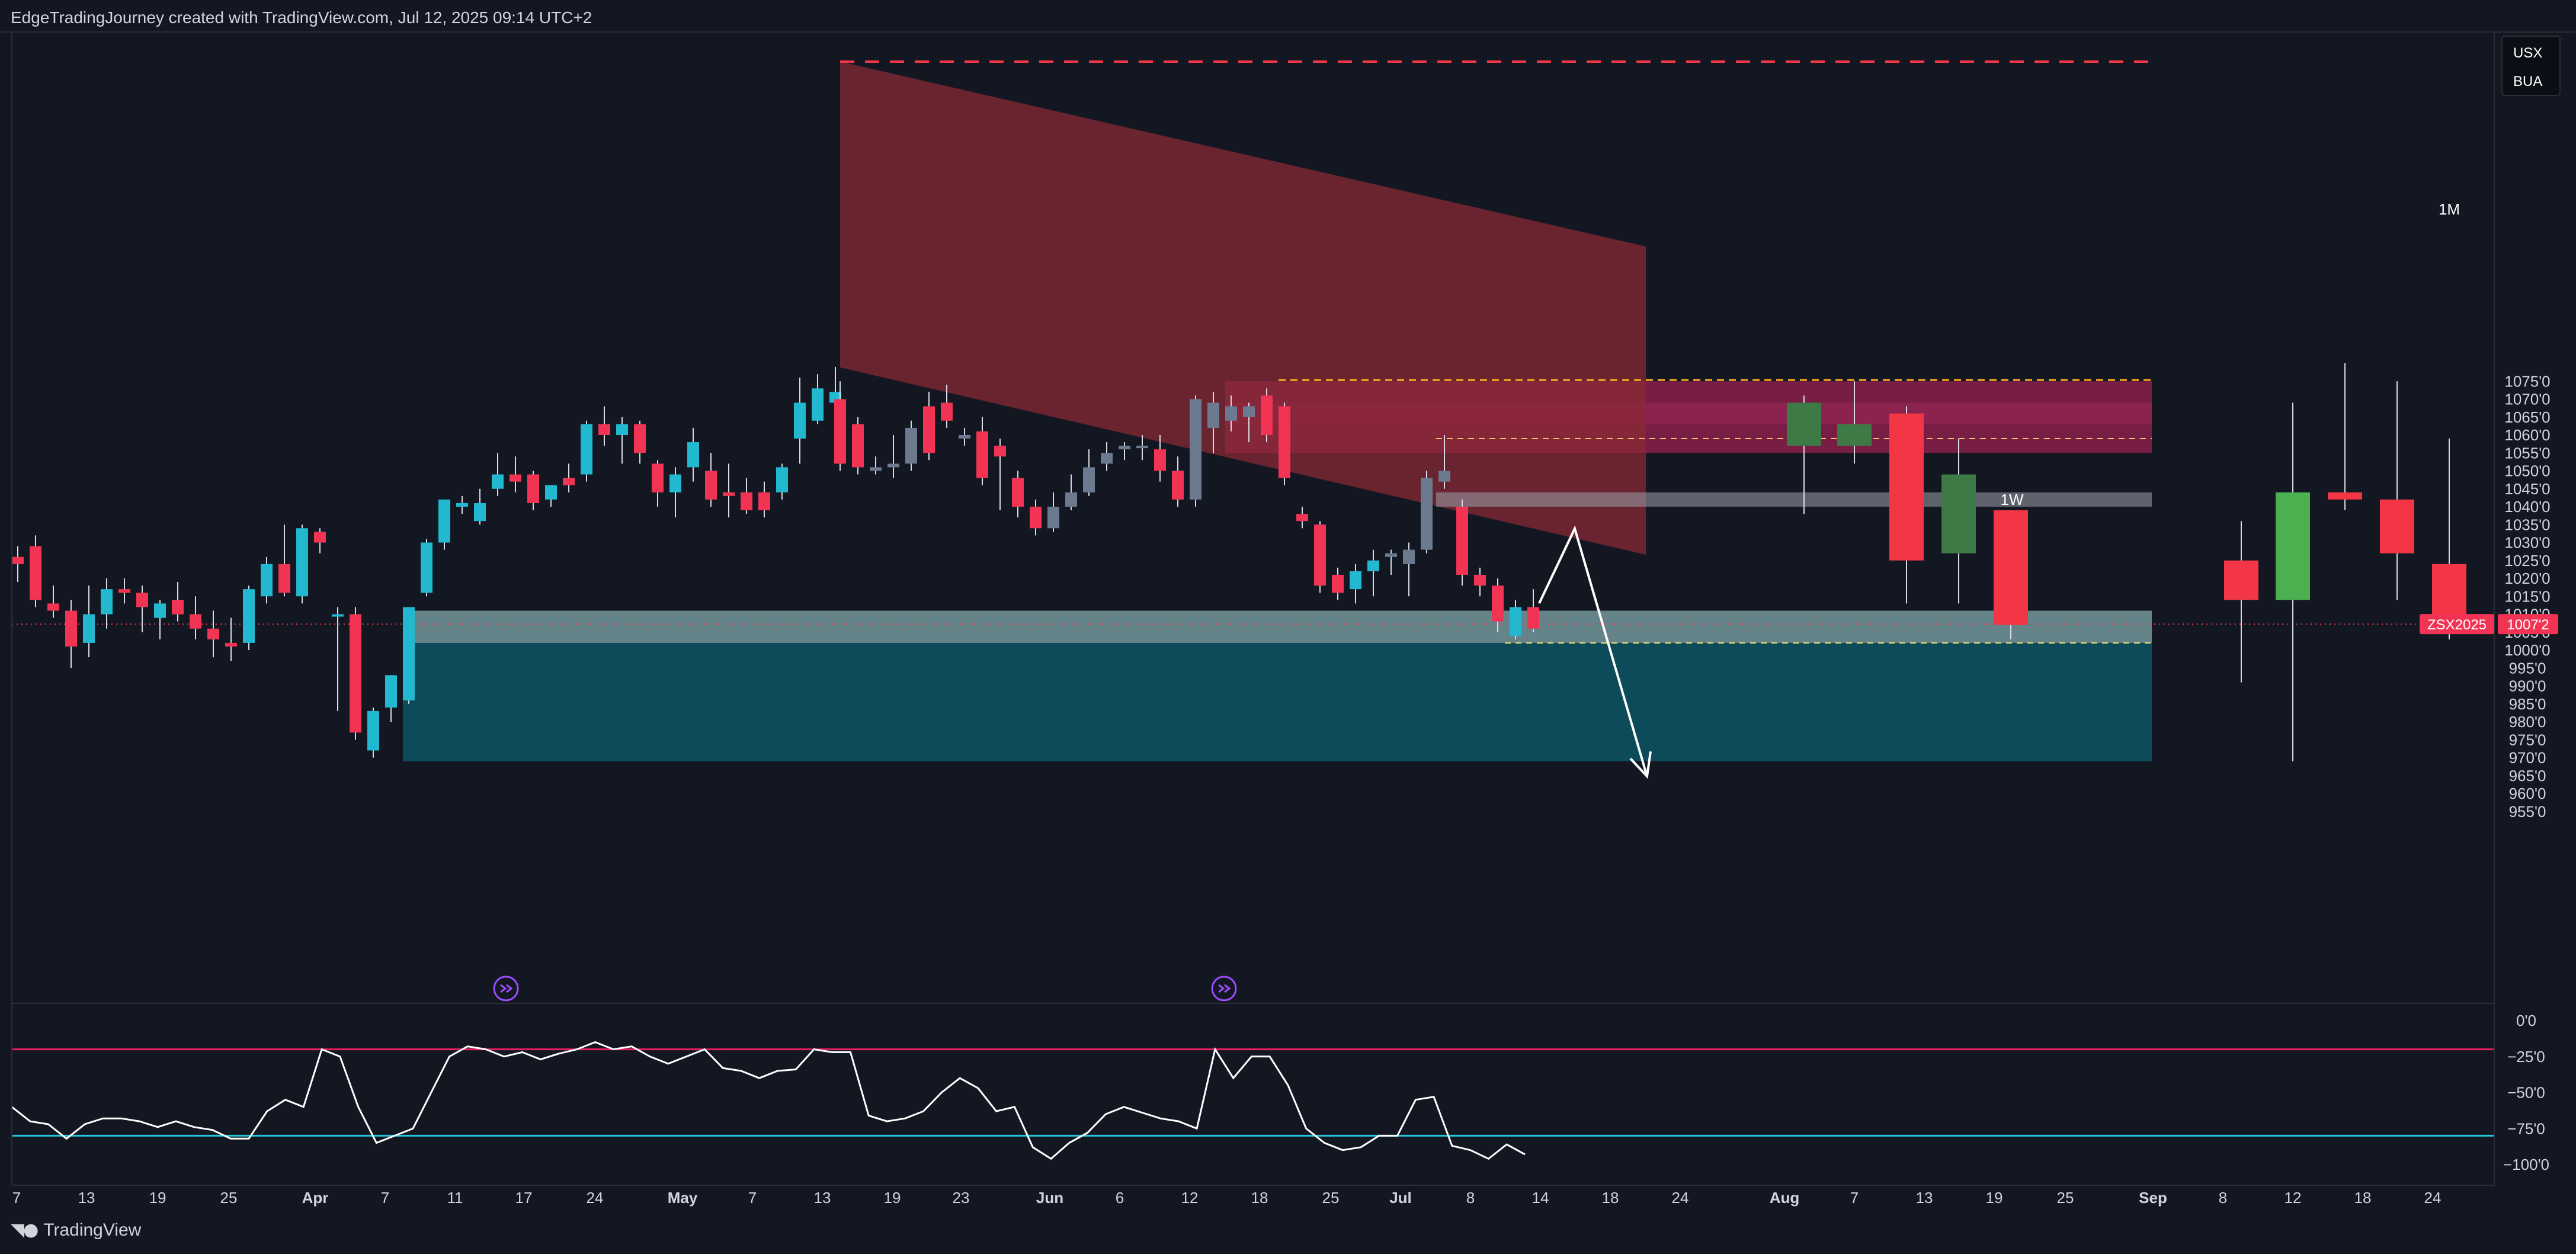 The height and width of the screenshot is (1254, 2576). Describe the element at coordinates (2531, 66) in the screenshot. I see `symbol-box: USX BUA` at that location.